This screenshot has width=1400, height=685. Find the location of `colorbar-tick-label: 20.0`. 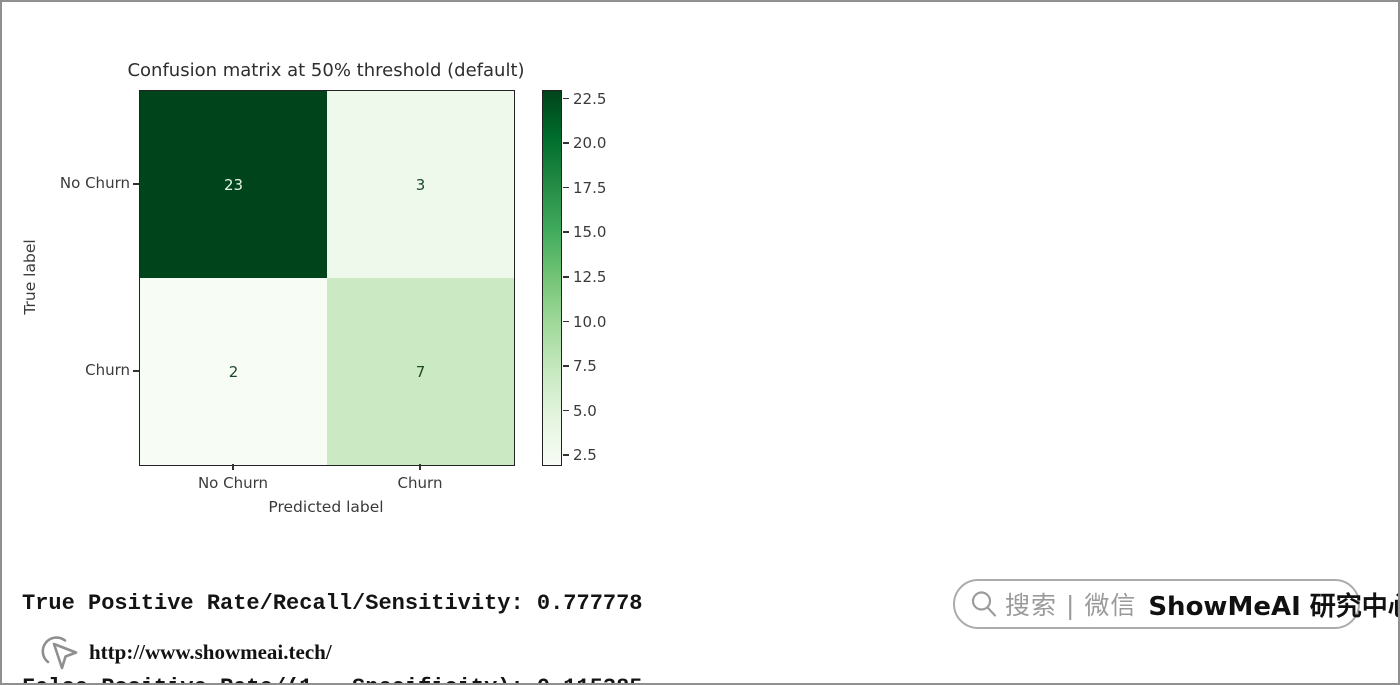

colorbar-tick-label: 20.0 is located at coordinates (590, 143).